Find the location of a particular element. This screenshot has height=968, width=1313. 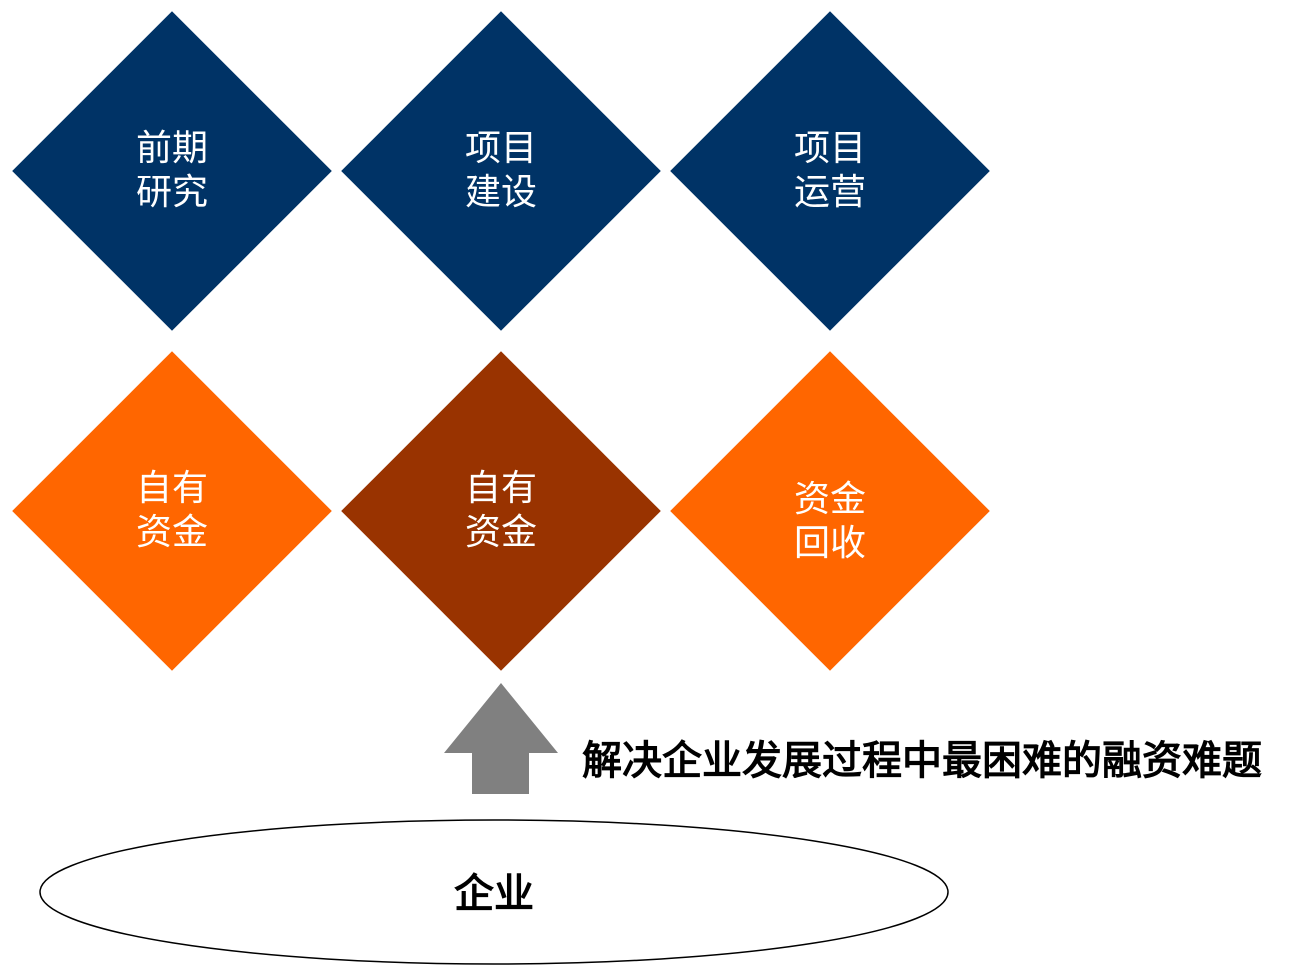

diamond-label: 项目 建设 is located at coordinates (501, 171).